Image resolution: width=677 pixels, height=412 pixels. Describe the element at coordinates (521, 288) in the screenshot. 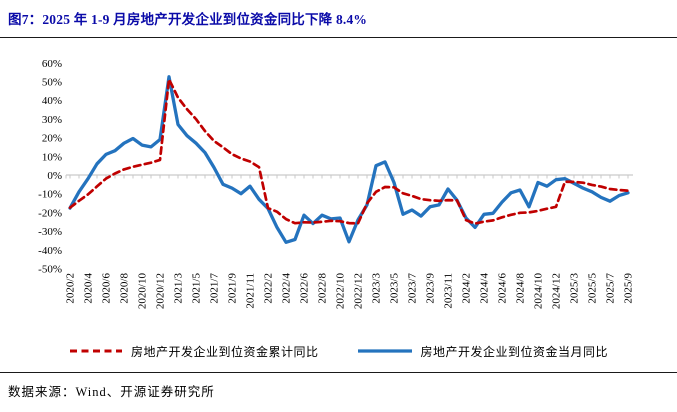

I see `x-axis-tick-label: 2024/8` at that location.